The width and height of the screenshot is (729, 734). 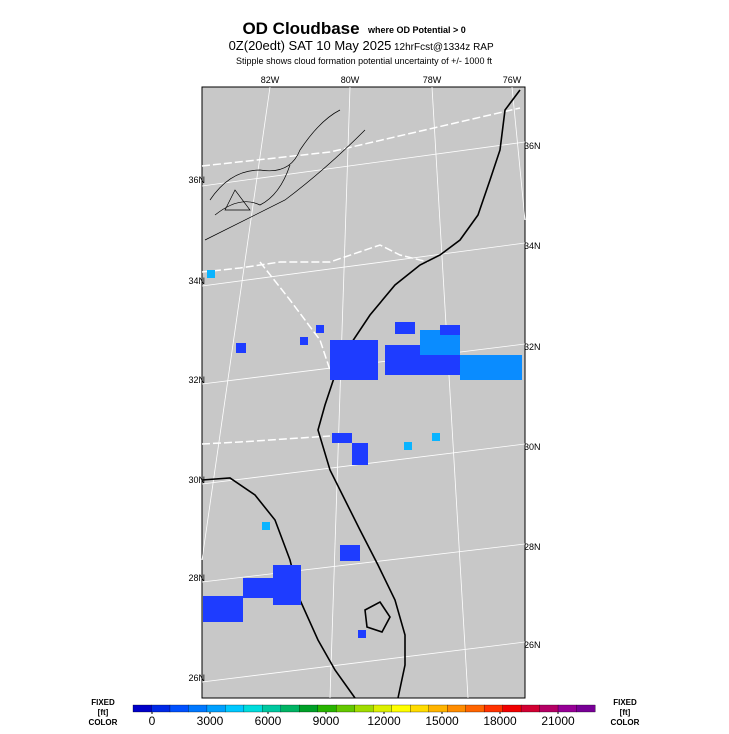 What do you see at coordinates (152, 721) in the screenshot?
I see `colorbar-tick-label: 0` at bounding box center [152, 721].